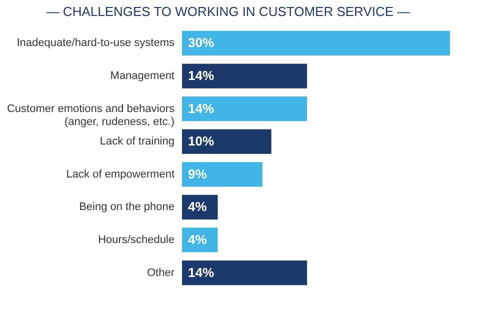 This screenshot has height=323, width=503. I want to click on y-tick-label: Other, so click(160, 272).